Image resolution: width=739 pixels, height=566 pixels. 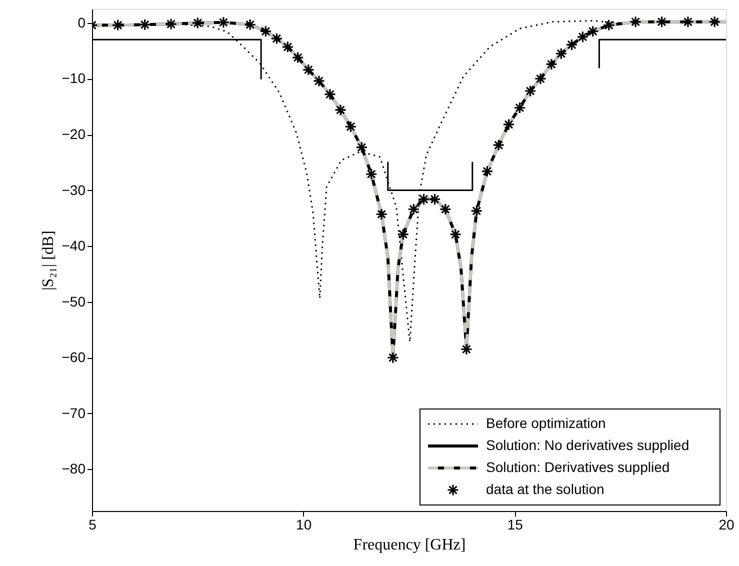 What do you see at coordinates (74, 301) in the screenshot?
I see `y-tick-label: −50` at bounding box center [74, 301].